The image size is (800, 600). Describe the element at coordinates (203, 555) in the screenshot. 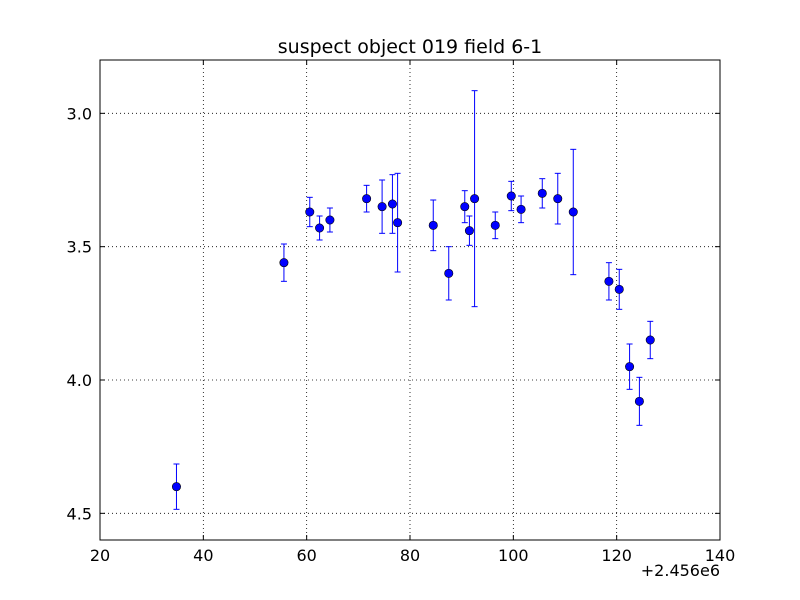

I see `x-tick-label: 40` at that location.